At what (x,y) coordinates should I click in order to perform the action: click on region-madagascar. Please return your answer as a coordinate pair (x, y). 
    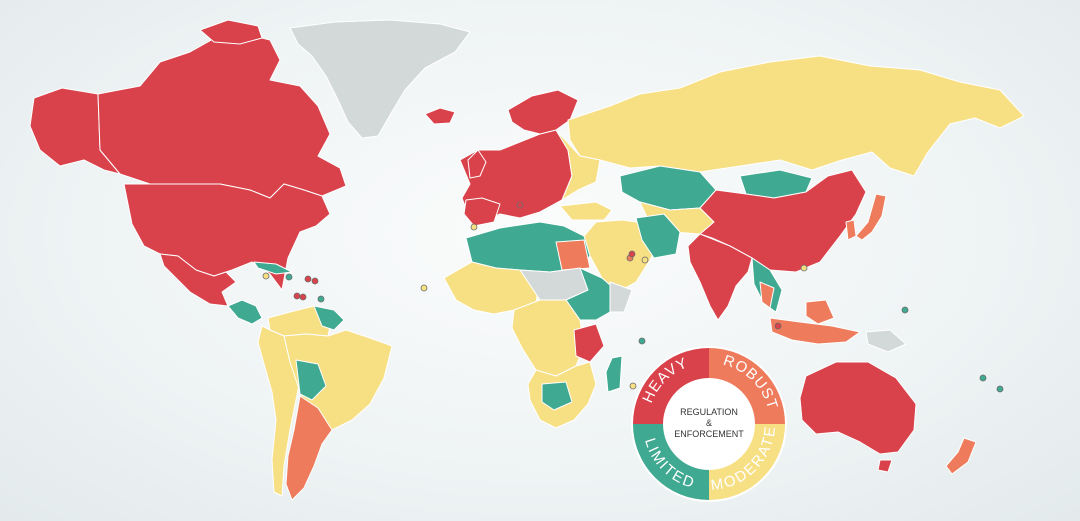
    Looking at the image, I should click on (614, 374).